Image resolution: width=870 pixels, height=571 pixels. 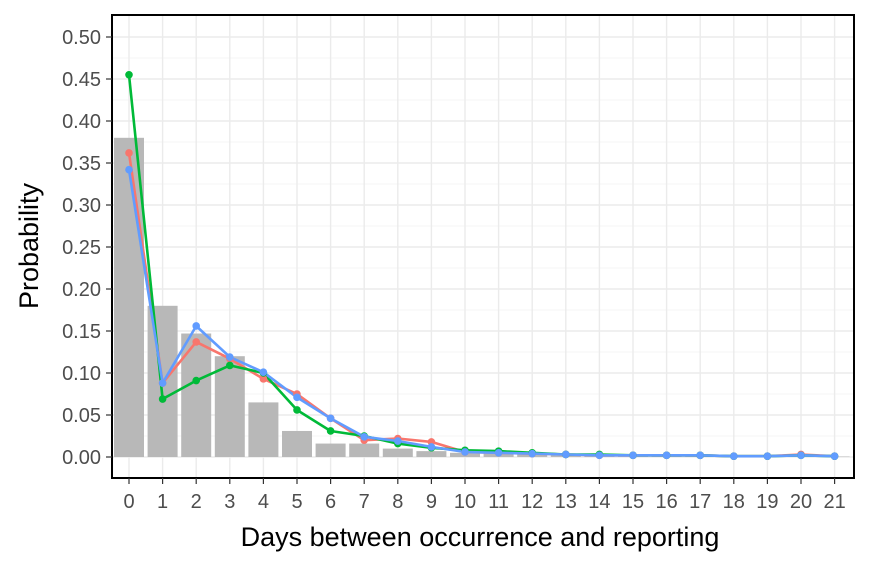 What do you see at coordinates (81, 206) in the screenshot?
I see `y-tick-label: 0.30` at bounding box center [81, 206].